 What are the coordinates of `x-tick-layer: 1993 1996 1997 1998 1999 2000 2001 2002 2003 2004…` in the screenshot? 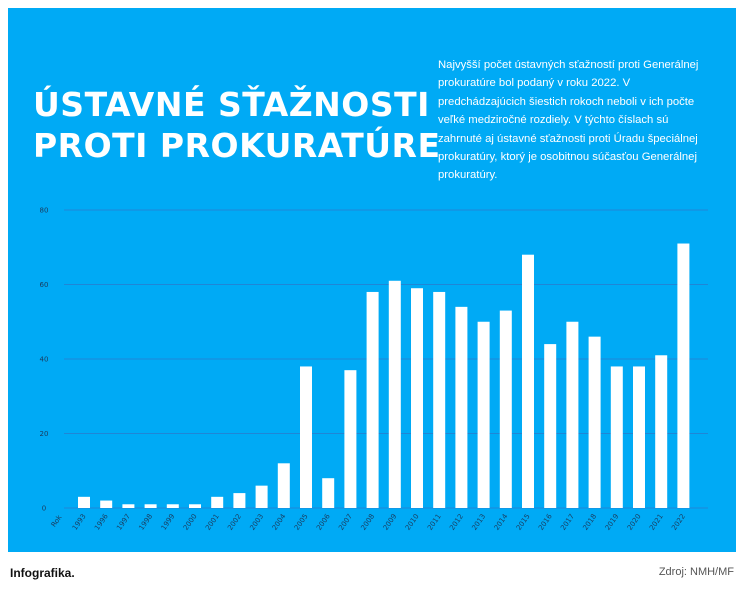 It's located at (368, 522).